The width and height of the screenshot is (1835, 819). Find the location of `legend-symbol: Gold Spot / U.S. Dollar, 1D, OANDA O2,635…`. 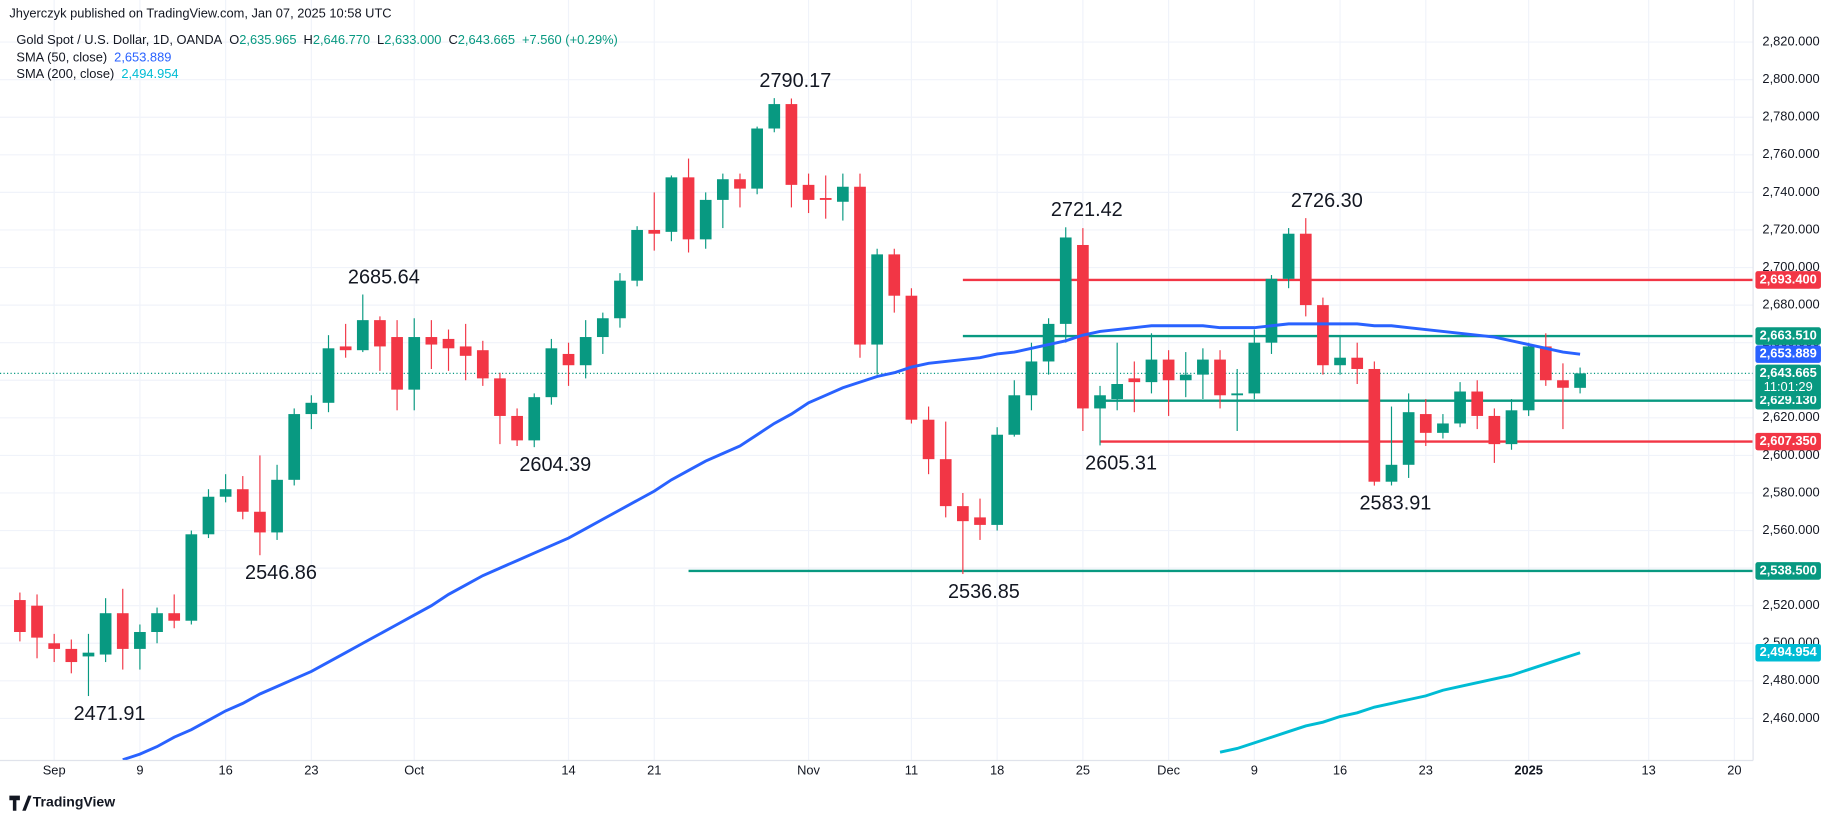

legend-symbol: Gold Spot / U.S. Dollar, 1D, OANDA O2,635… is located at coordinates (316, 39).